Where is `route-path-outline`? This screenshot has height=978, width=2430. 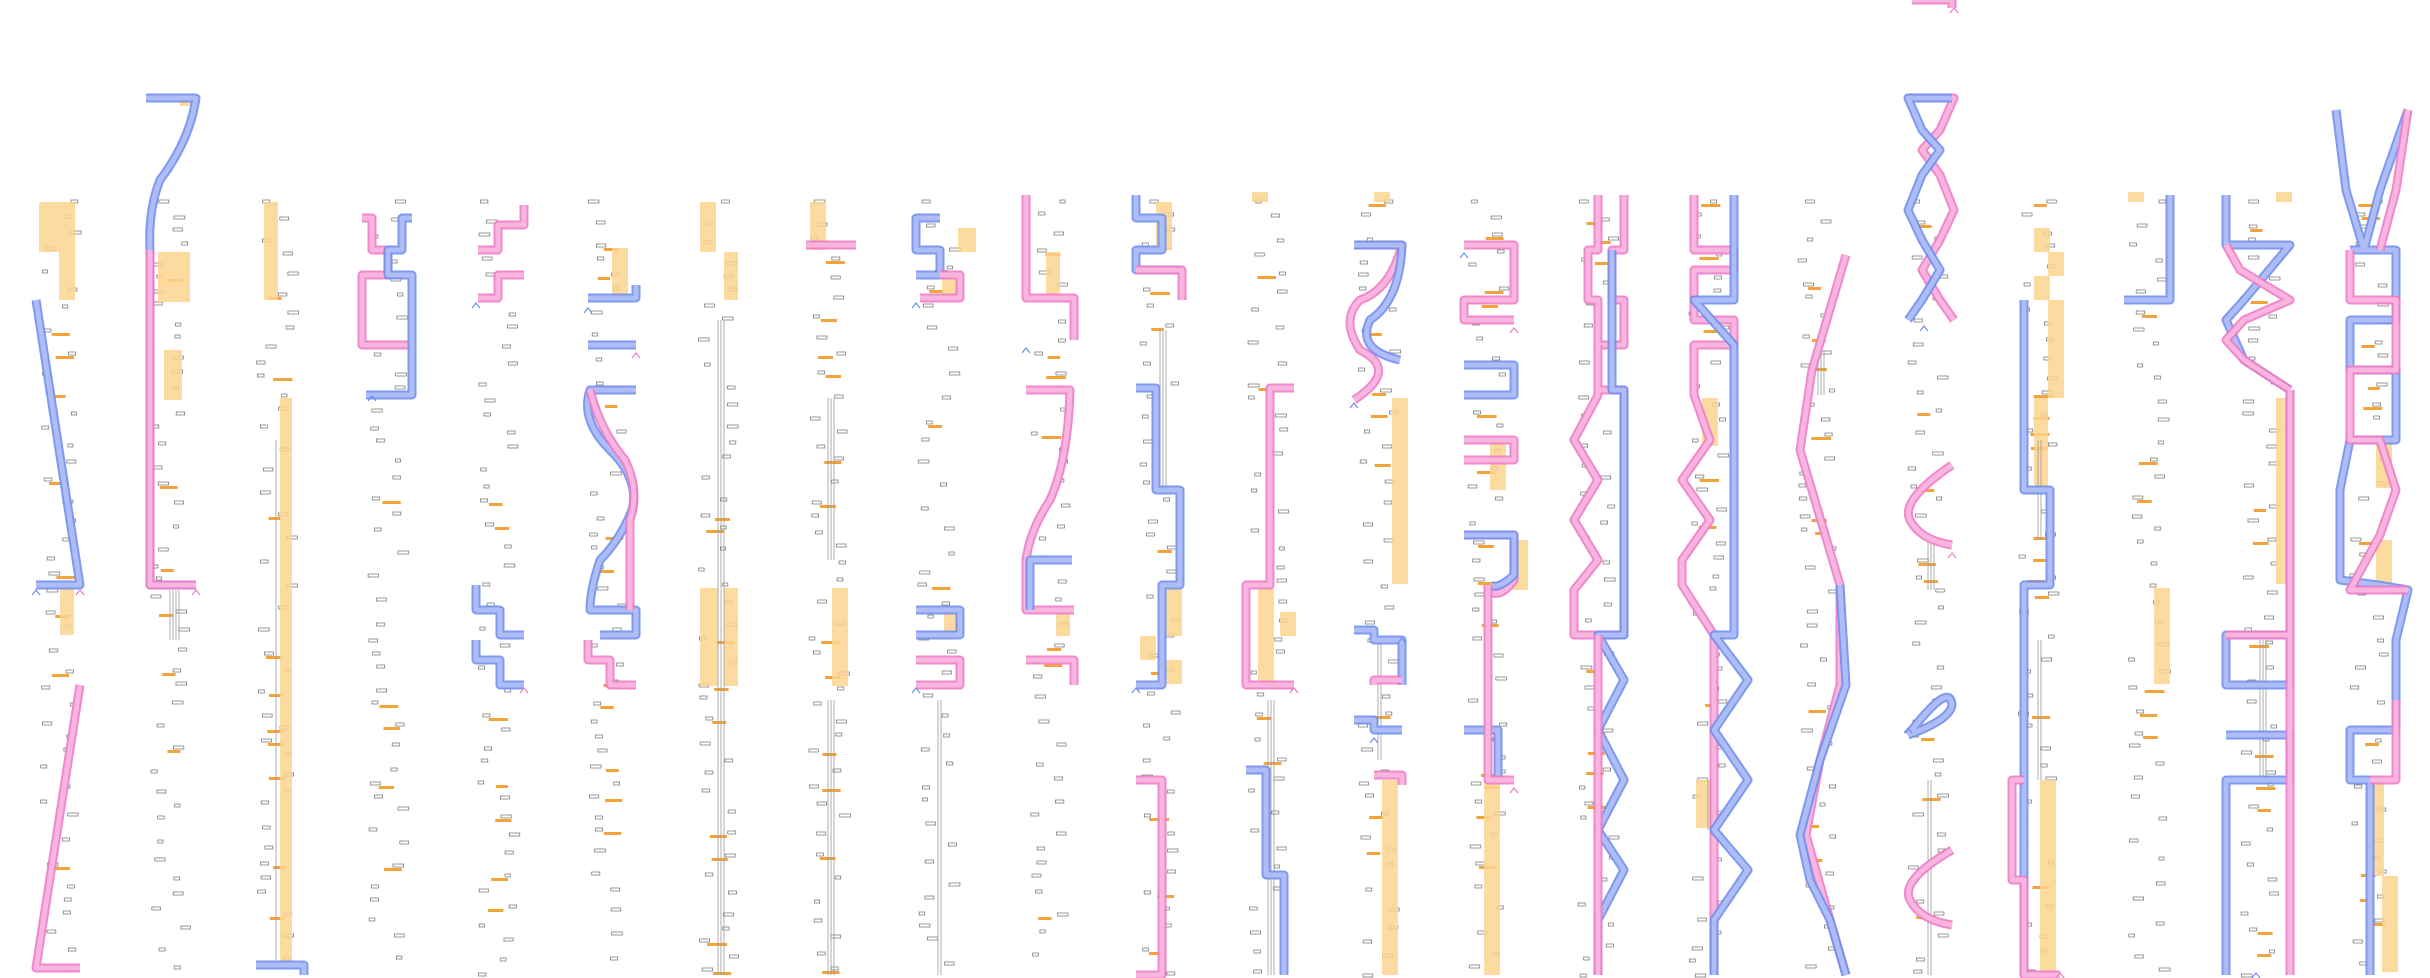 route-path-outline is located at coordinates (1489, 419).